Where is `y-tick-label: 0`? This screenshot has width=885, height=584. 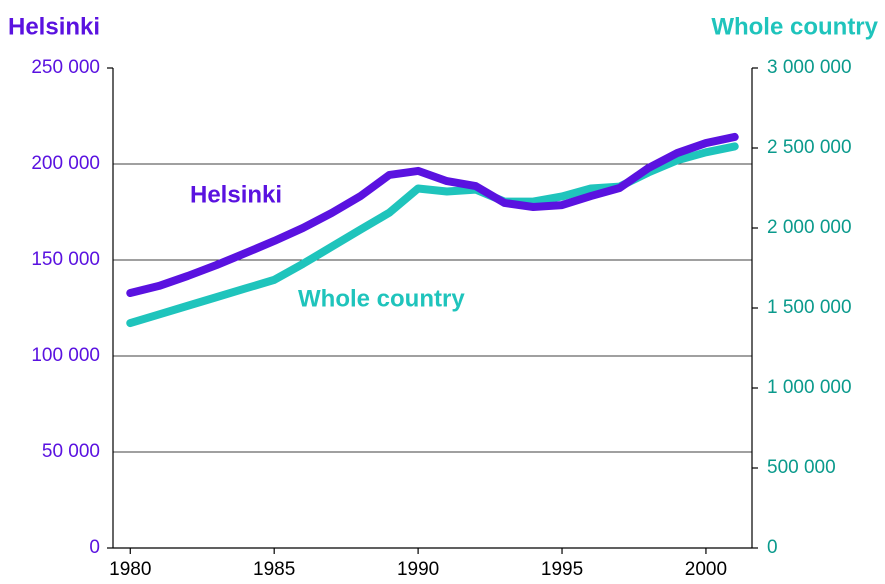 y-tick-label: 0 is located at coordinates (94, 547).